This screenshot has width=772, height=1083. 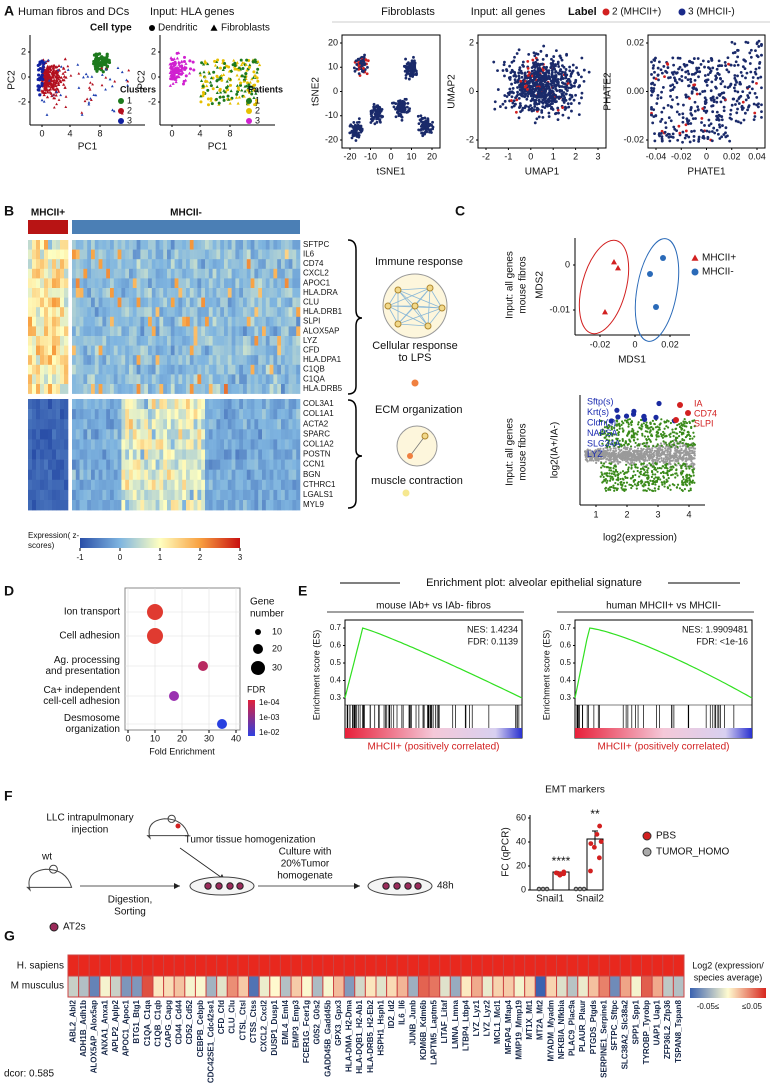 I want to click on axis-label: PHATE2, so click(x=608, y=91).